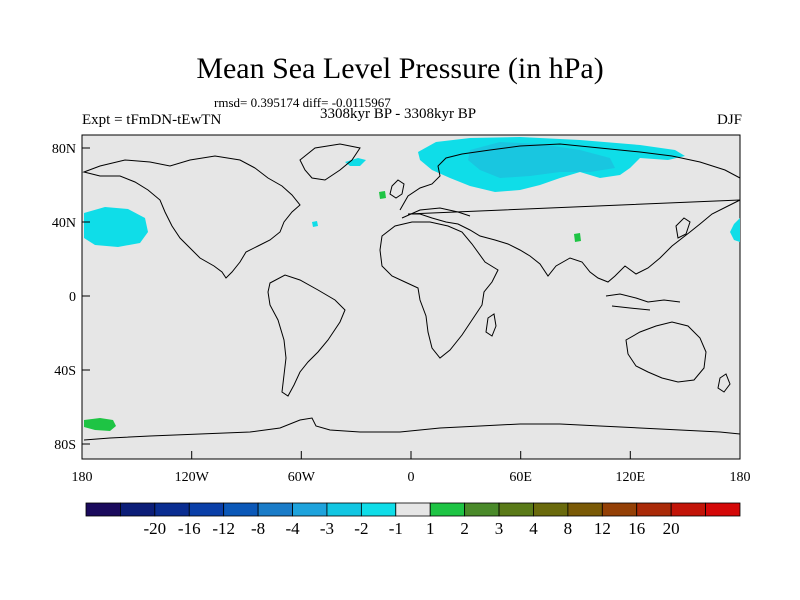 Image resolution: width=800 pixels, height=600 pixels. What do you see at coordinates (302, 477) in the screenshot?
I see `lon-label: 60W` at bounding box center [302, 477].